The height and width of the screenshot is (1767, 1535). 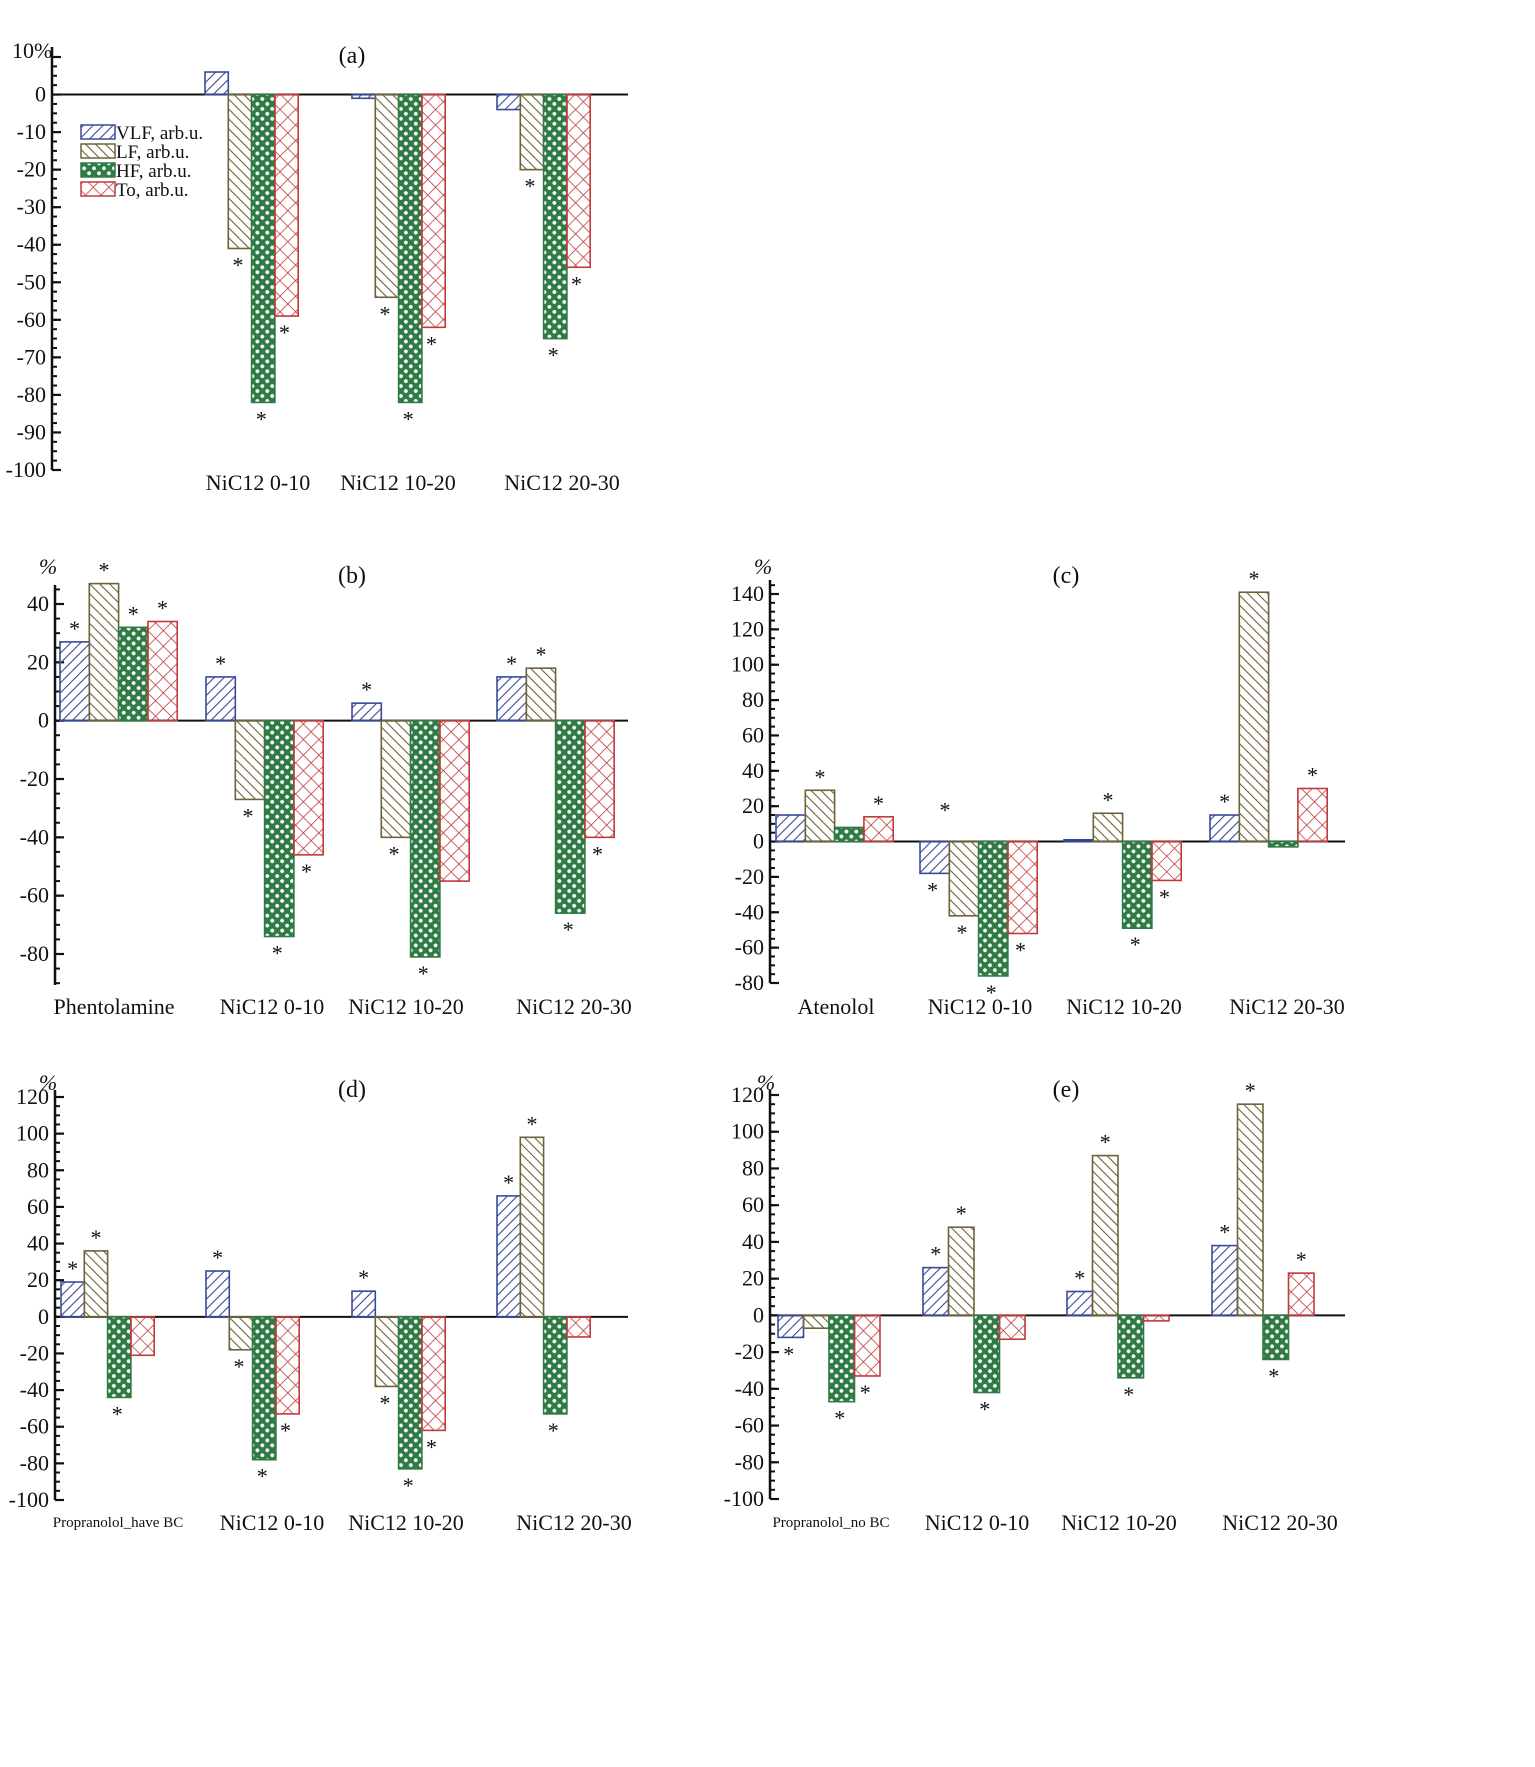 I want to click on panel-title: (b), so click(x=352, y=576).